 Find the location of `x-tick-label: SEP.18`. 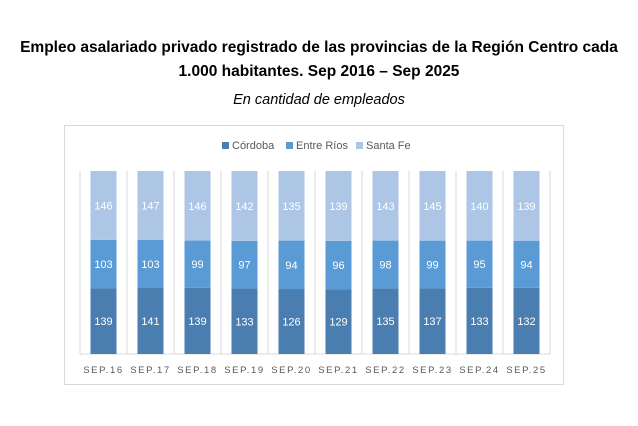

x-tick-label: SEP.18 is located at coordinates (197, 370).